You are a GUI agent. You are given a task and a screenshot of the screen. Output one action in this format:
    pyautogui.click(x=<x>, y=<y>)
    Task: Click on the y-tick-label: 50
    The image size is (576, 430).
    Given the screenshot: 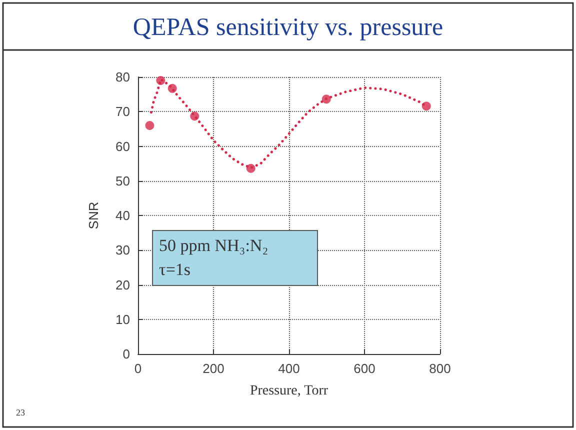 What is the action you would take?
    pyautogui.click(x=123, y=180)
    